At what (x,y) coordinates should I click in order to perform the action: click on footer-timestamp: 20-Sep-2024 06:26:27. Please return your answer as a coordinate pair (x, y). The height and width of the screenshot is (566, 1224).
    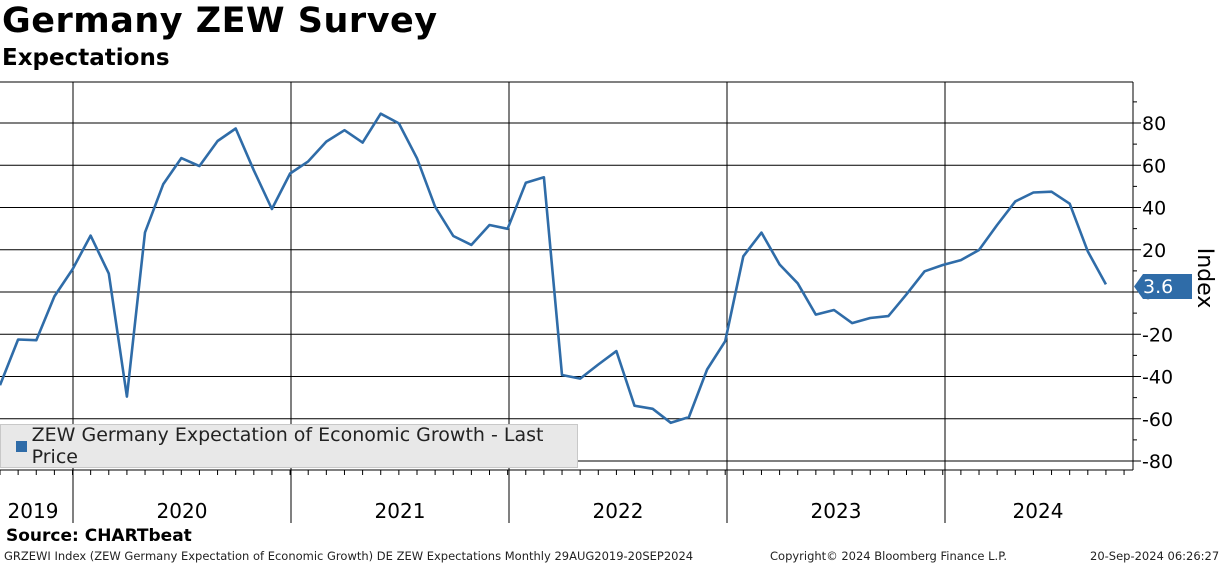
    Looking at the image, I should click on (1155, 556).